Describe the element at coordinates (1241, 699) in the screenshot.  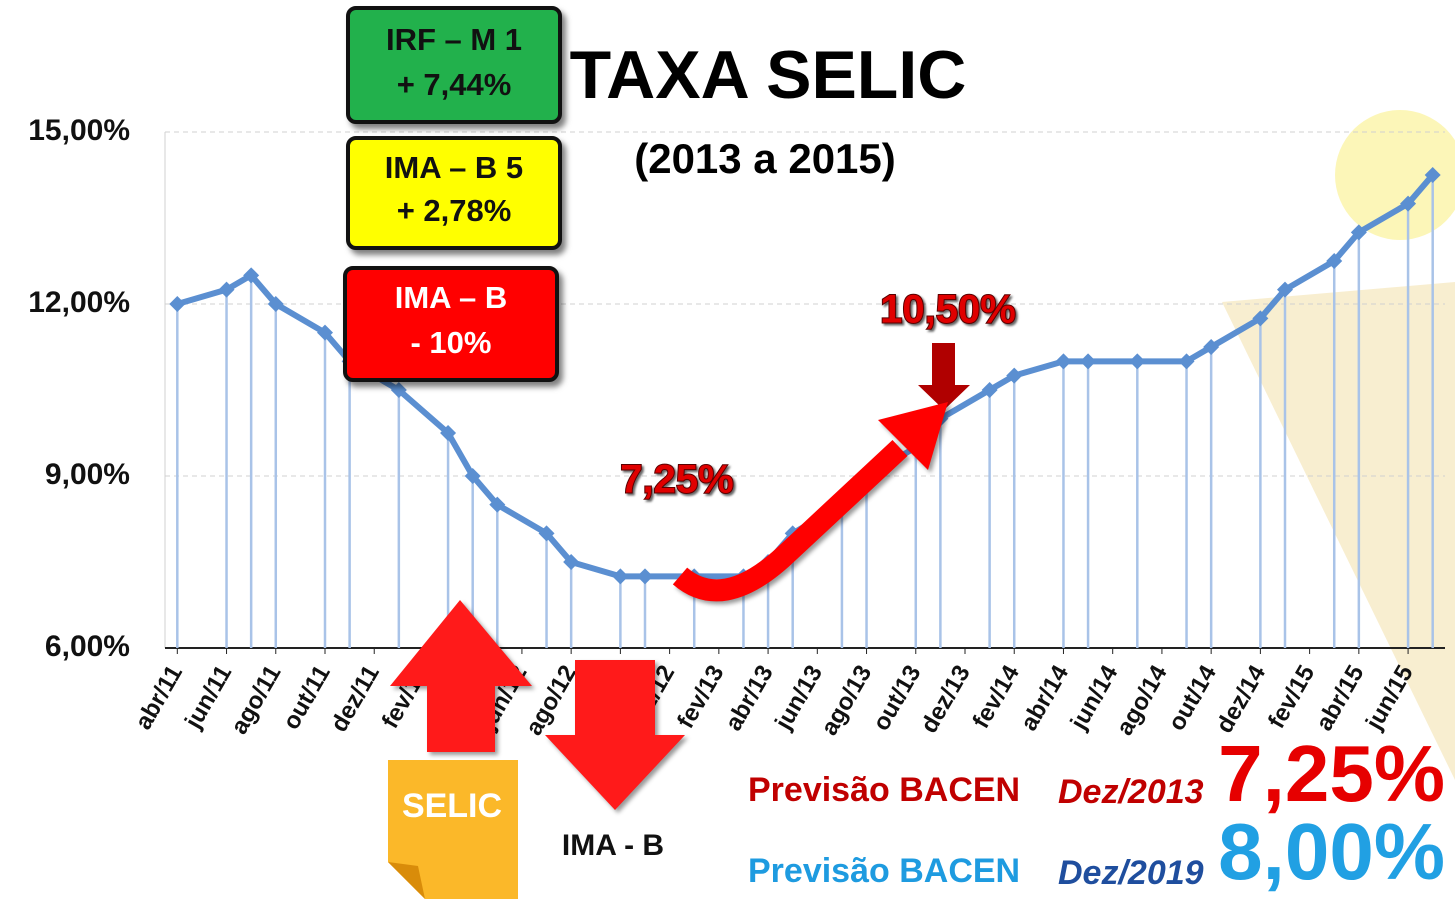
I see `x-tick-label: dez/14` at that location.